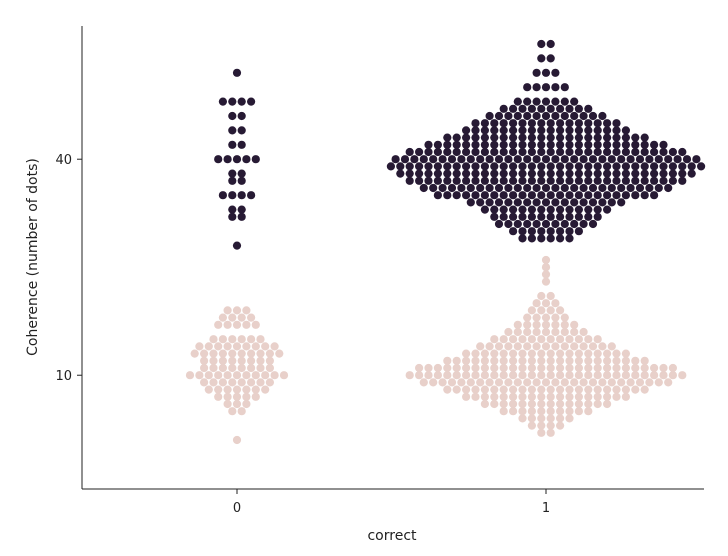 The width and height of the screenshot is (728, 556). I want to click on swarm-point-0-high, so click(232, 195).